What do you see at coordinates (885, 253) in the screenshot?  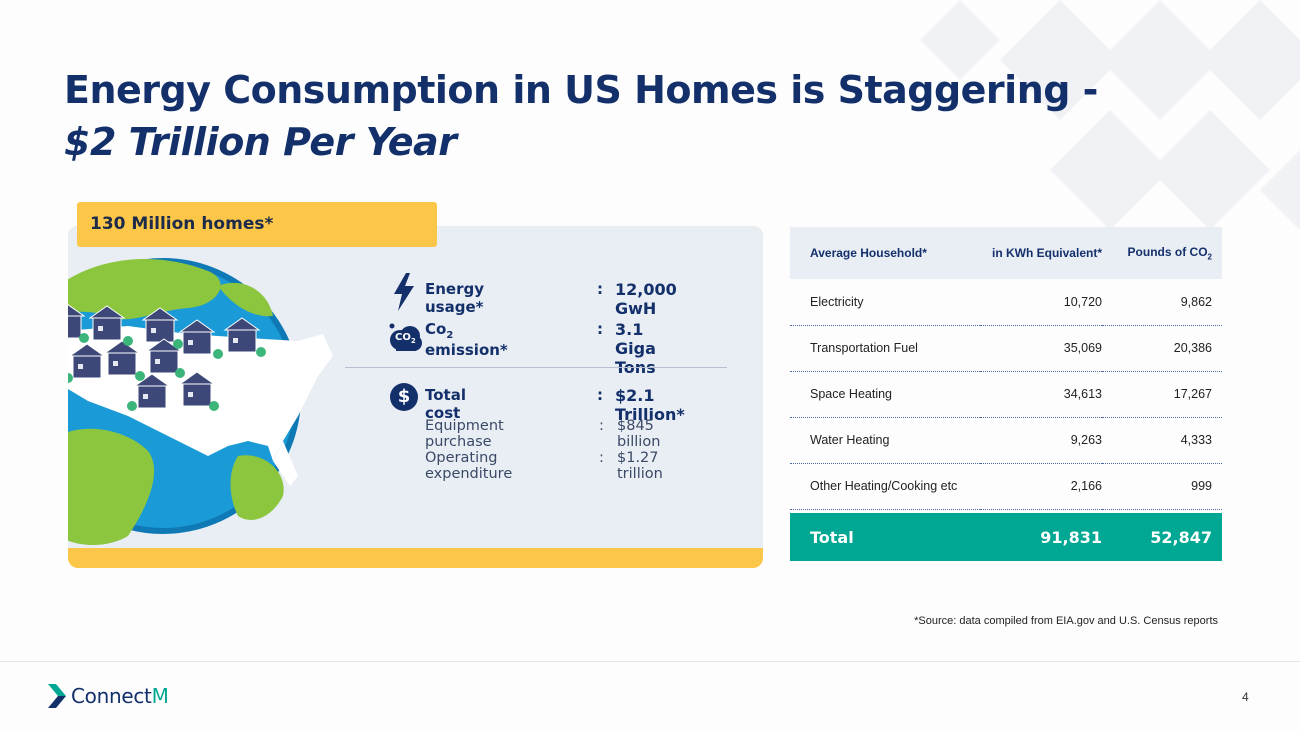 I see `header-average-household: Average Household*` at bounding box center [885, 253].